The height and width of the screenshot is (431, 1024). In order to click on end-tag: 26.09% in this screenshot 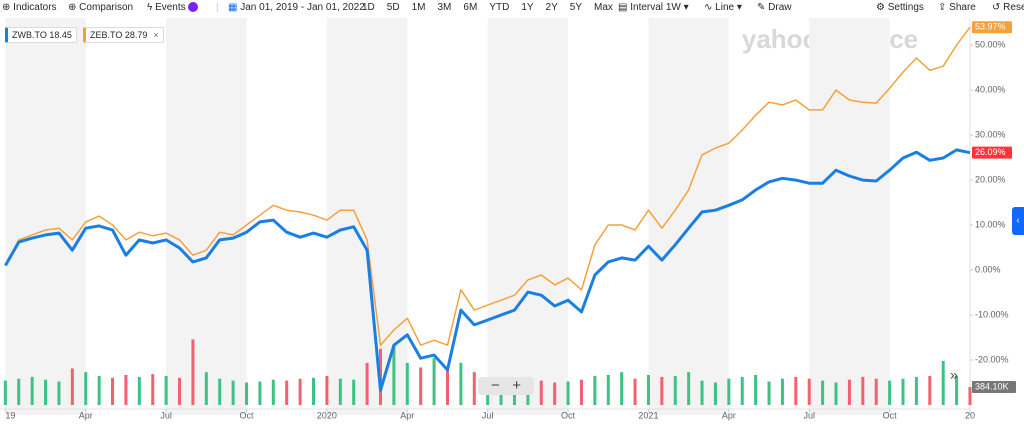, I will do `click(990, 152)`.